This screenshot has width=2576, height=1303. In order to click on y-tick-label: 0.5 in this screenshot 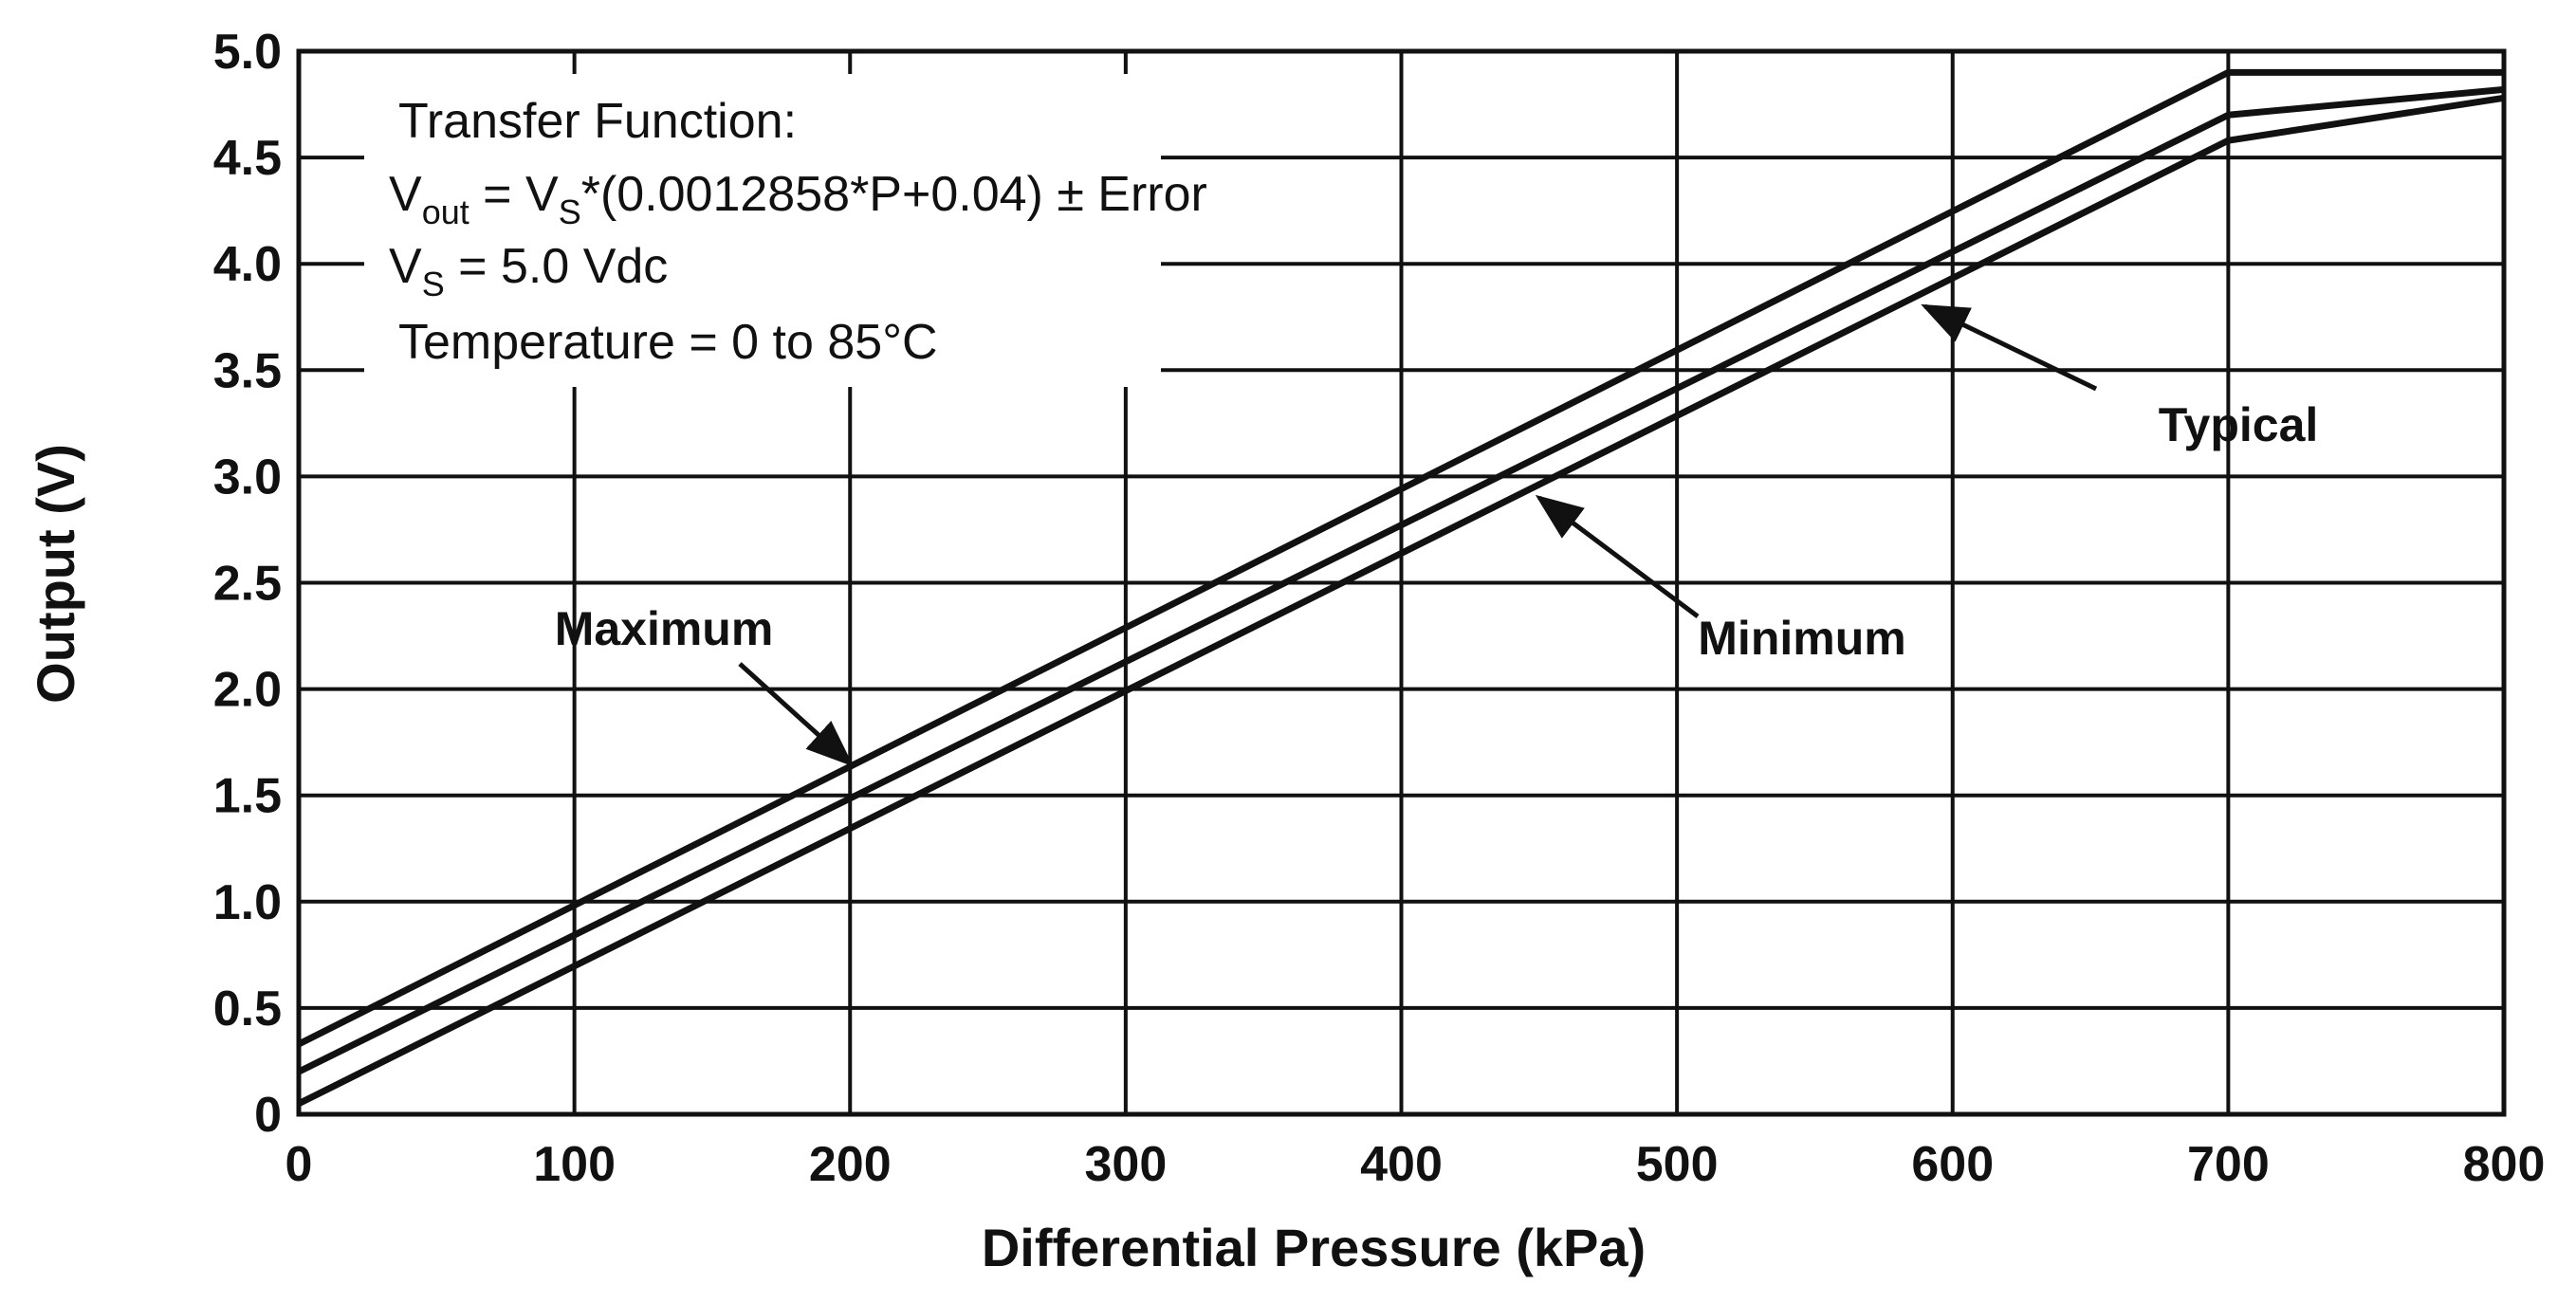, I will do `click(247, 1010)`.